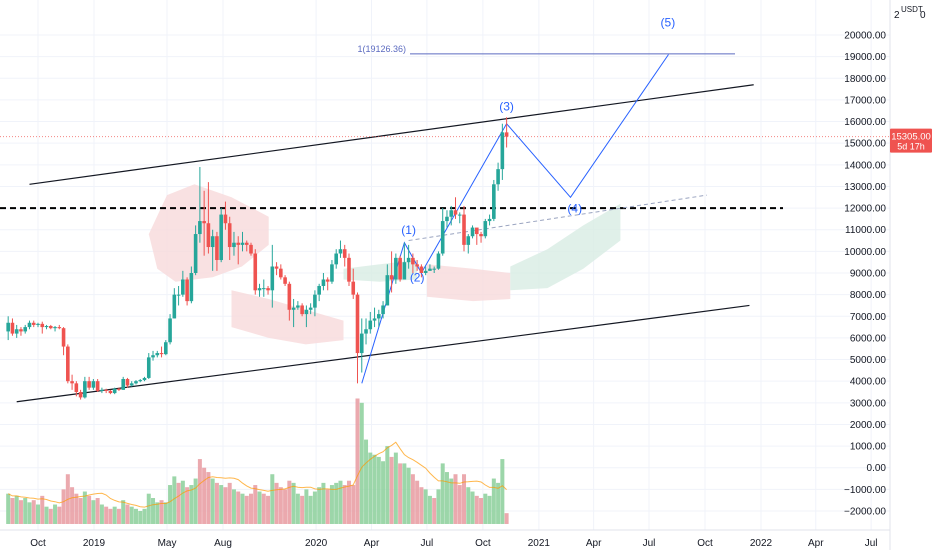 The width and height of the screenshot is (932, 555). Describe the element at coordinates (877, 468) in the screenshot. I see `y-tick-label: 0.00` at that location.